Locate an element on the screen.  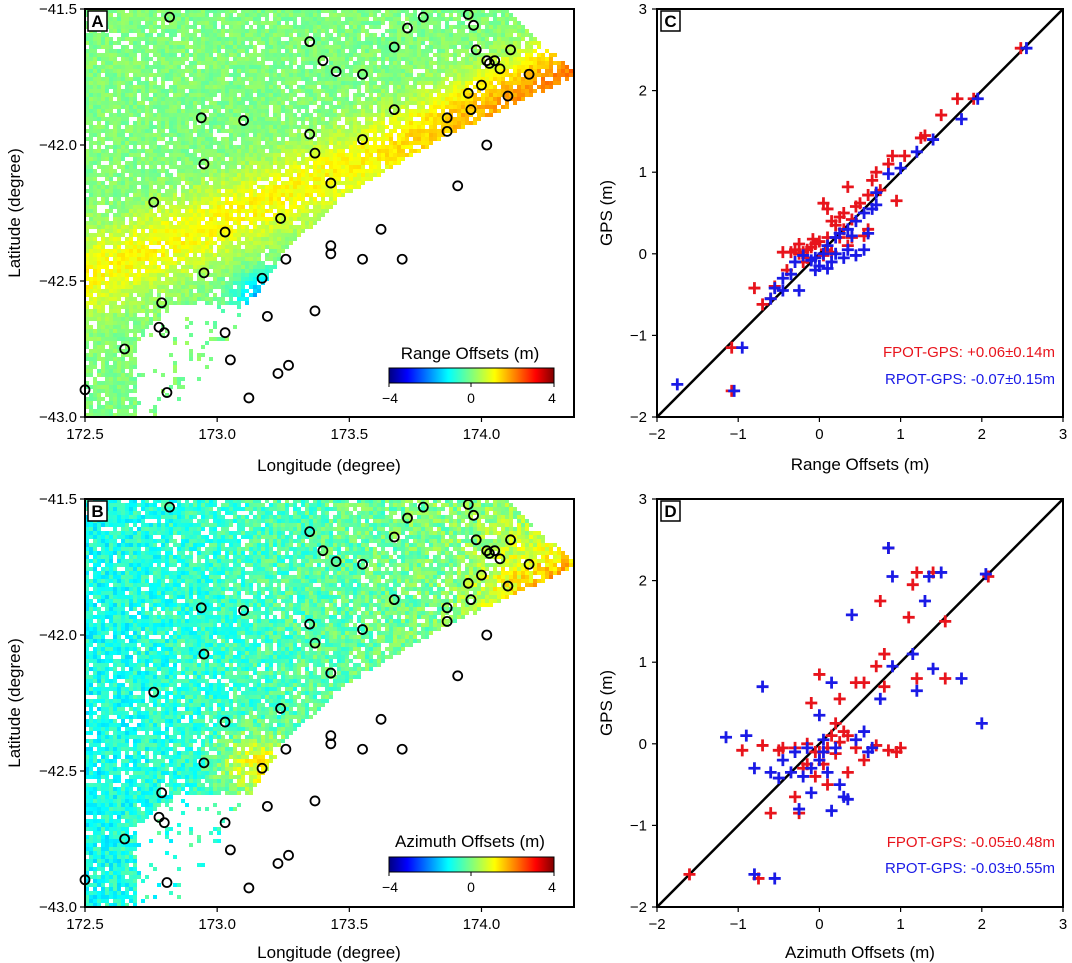
y-tick-label: 3 is located at coordinates (643, 9).